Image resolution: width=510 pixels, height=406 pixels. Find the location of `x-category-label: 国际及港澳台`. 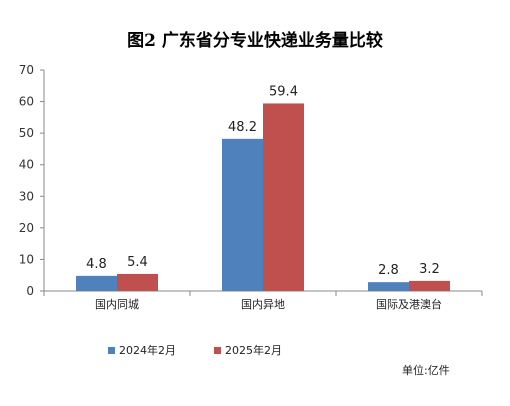

x-category-label: 国际及港澳台 is located at coordinates (409, 304).